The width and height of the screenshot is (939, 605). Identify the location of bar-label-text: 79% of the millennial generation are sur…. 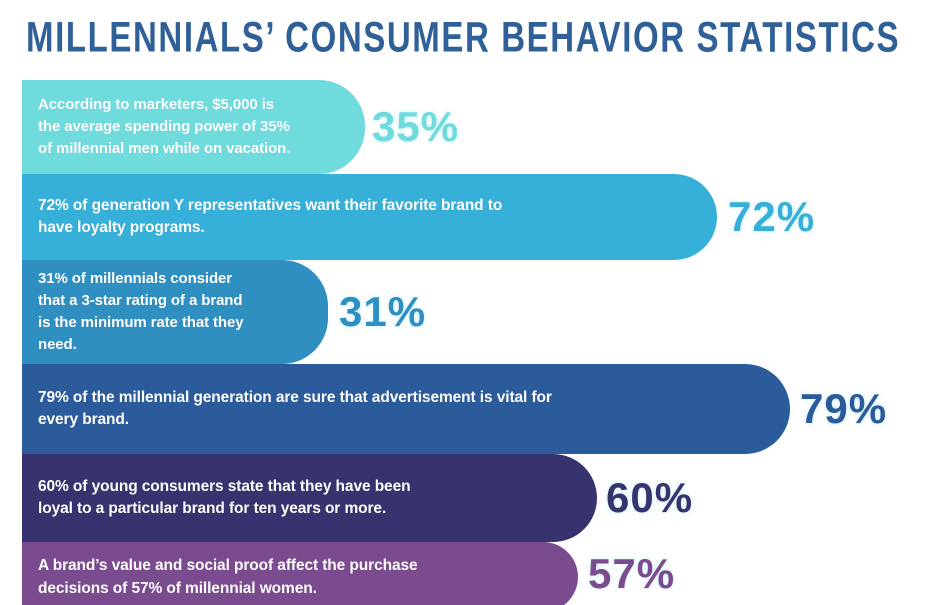
(295, 408).